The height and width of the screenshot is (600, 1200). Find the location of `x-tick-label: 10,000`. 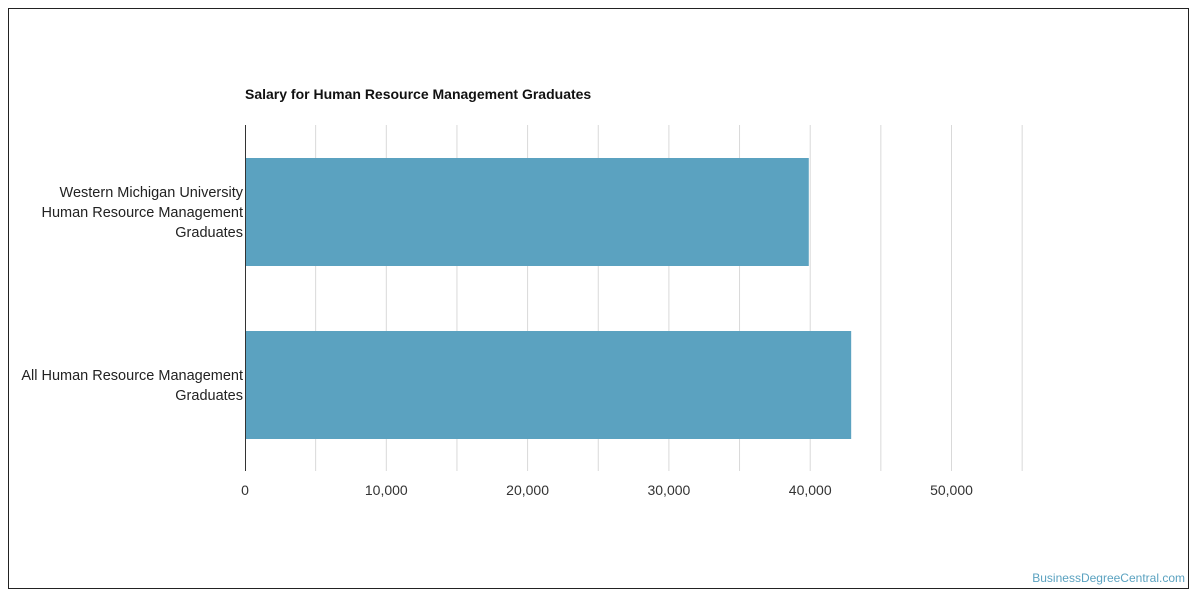

x-tick-label: 10,000 is located at coordinates (386, 490).